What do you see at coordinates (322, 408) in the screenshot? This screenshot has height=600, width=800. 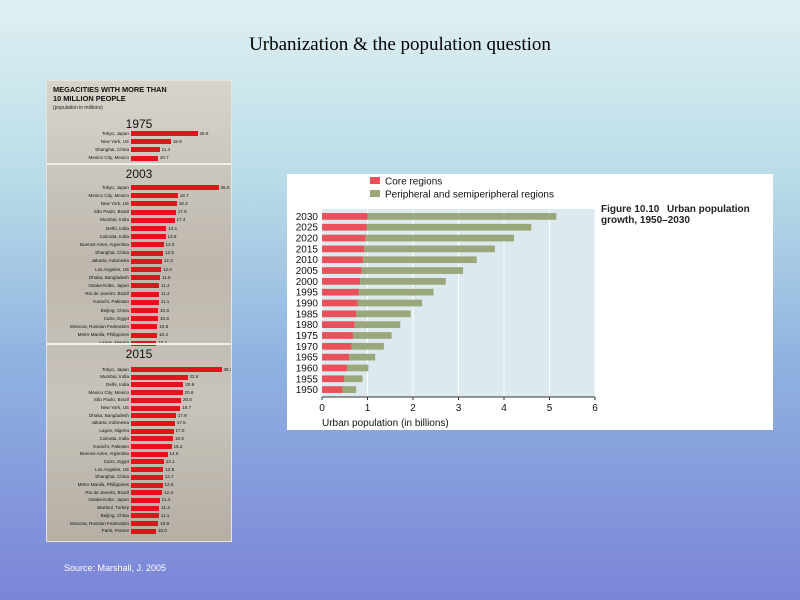 I see `x-tick-label: 0` at bounding box center [322, 408].